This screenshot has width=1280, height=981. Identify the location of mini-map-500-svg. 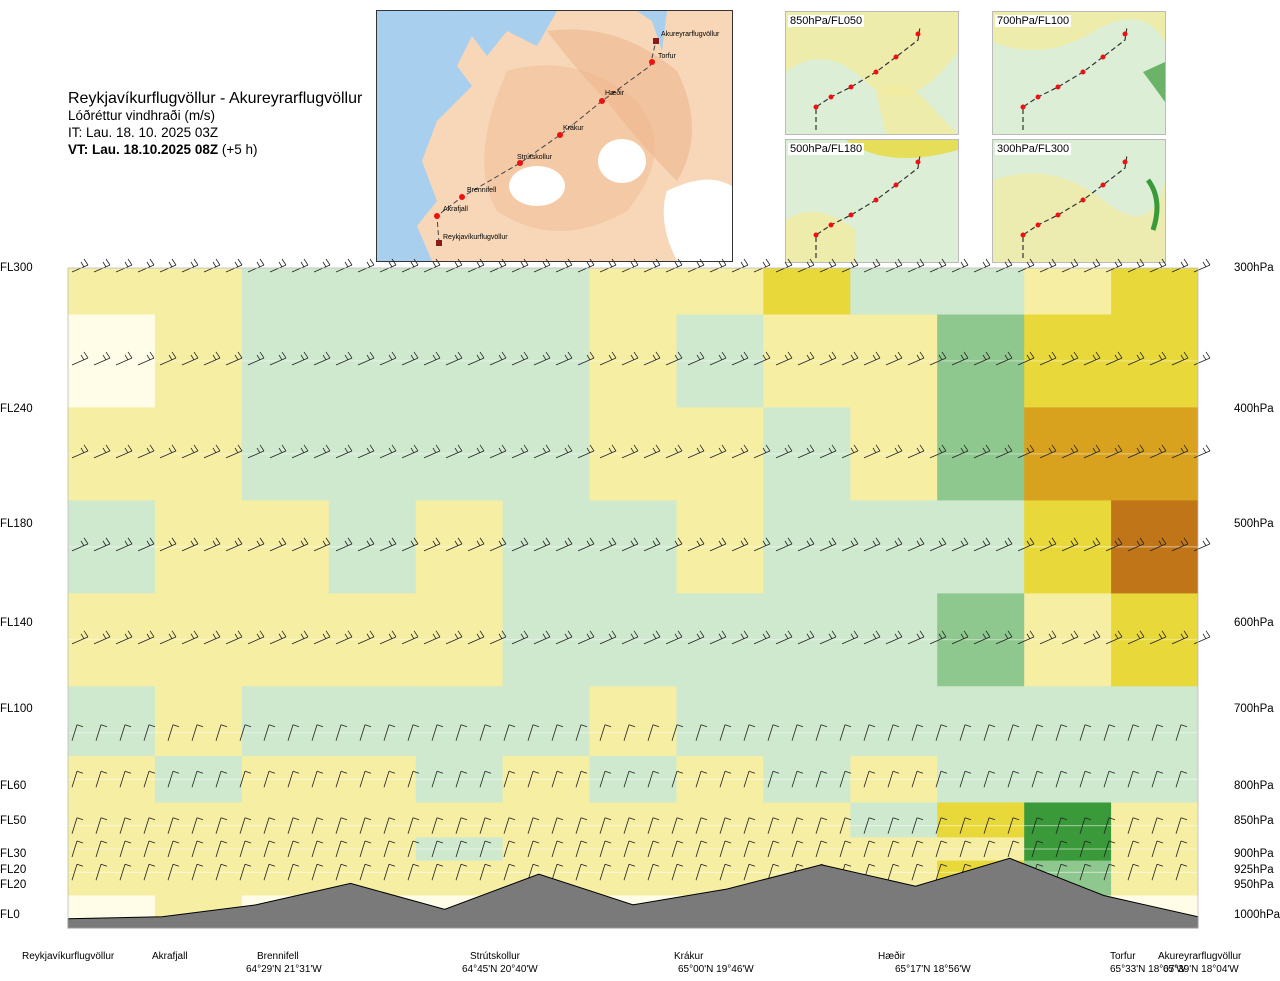
(872, 201).